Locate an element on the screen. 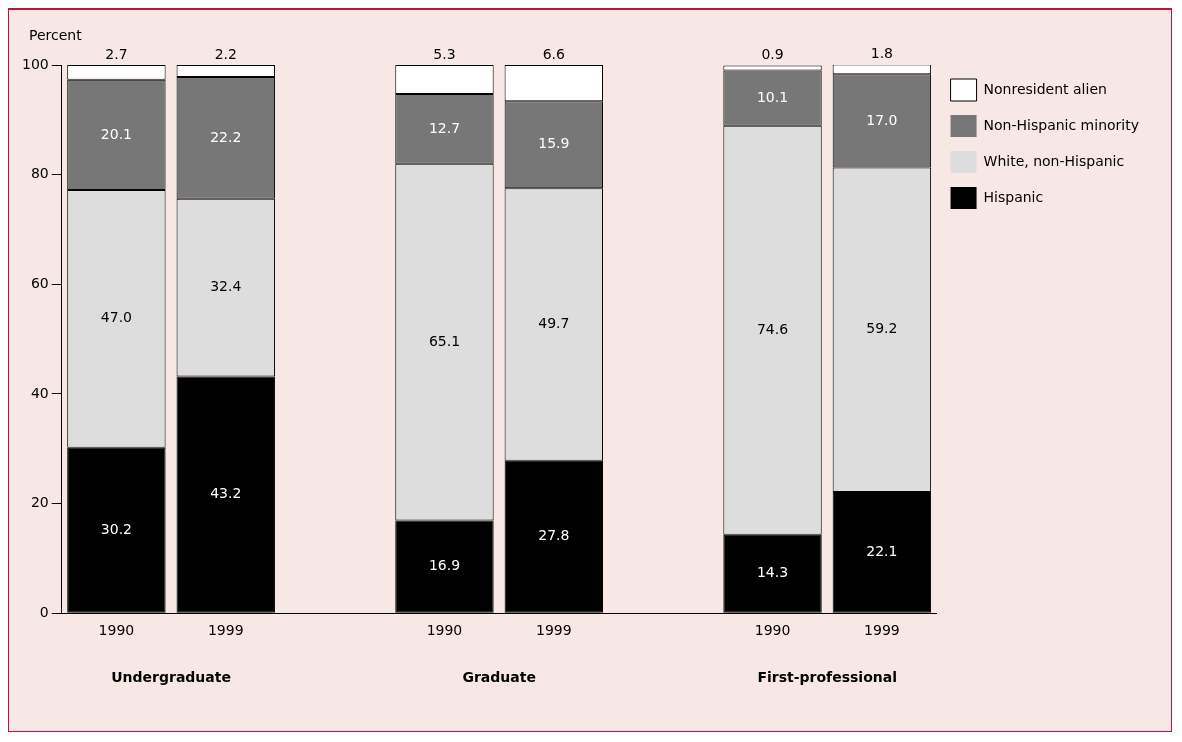 This screenshot has width=1182, height=742. text: First-professional is located at coordinates (827, 676).